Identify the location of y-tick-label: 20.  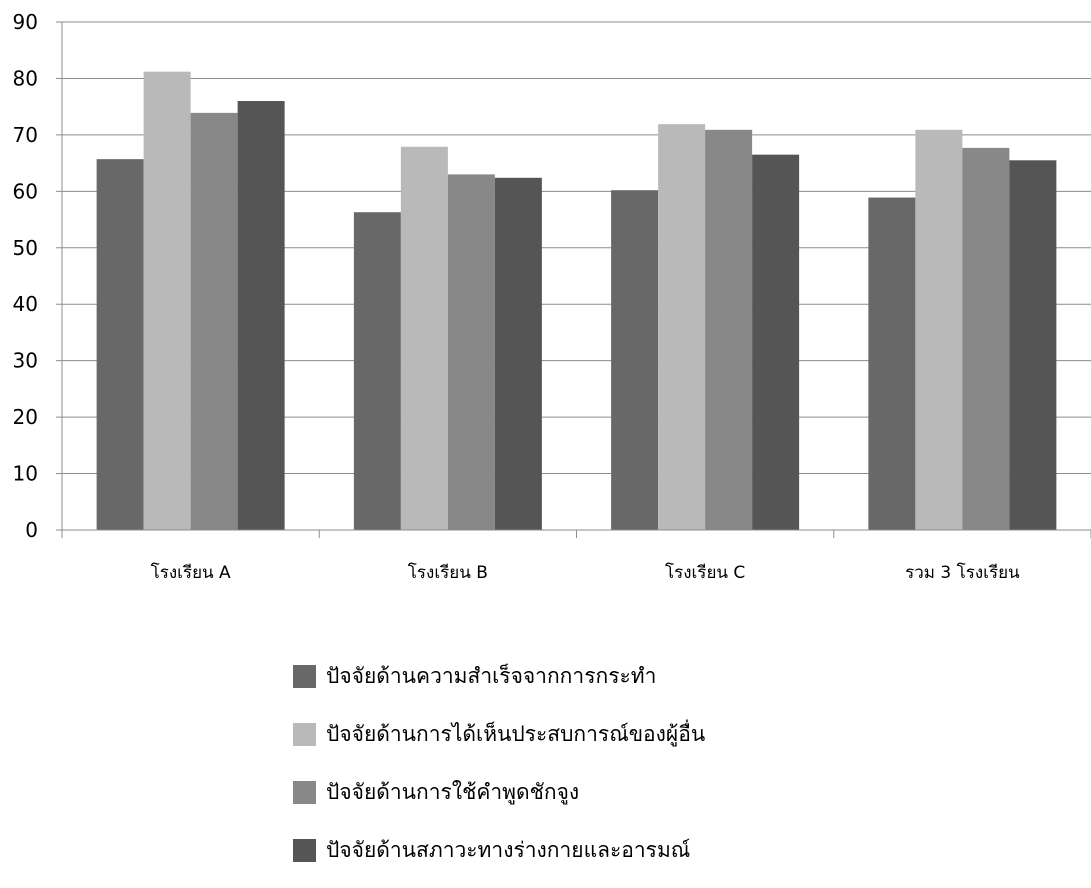
(25, 417).